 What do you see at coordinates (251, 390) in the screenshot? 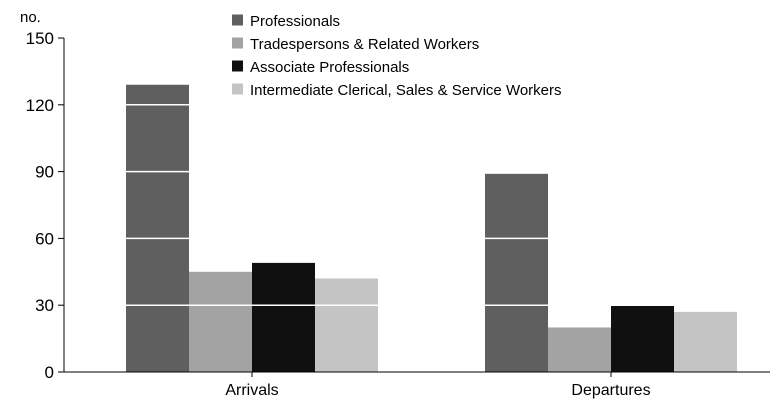
I see `x-category-label-arrivals: Arrivals` at bounding box center [251, 390].